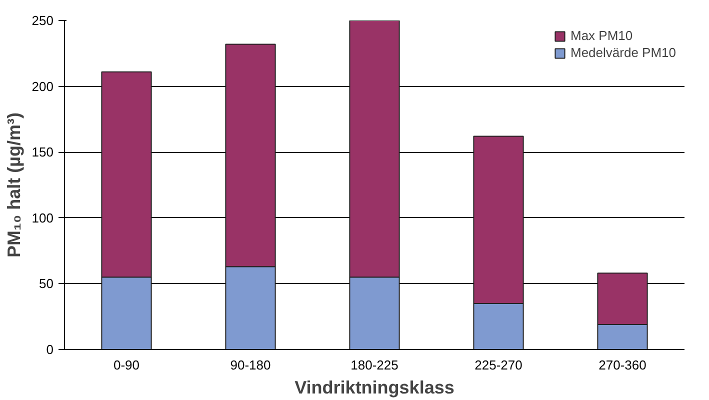 Image resolution: width=709 pixels, height=400 pixels. What do you see at coordinates (623, 52) in the screenshot?
I see `legend-label: Medelvärde PM10` at bounding box center [623, 52].